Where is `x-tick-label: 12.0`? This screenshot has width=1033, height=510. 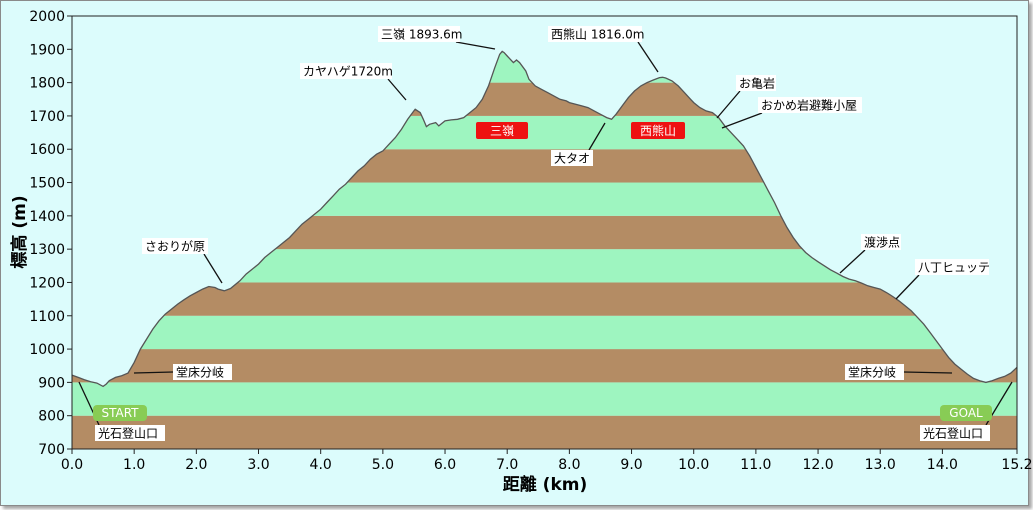
x-tick-label: 12.0 is located at coordinates (817, 465).